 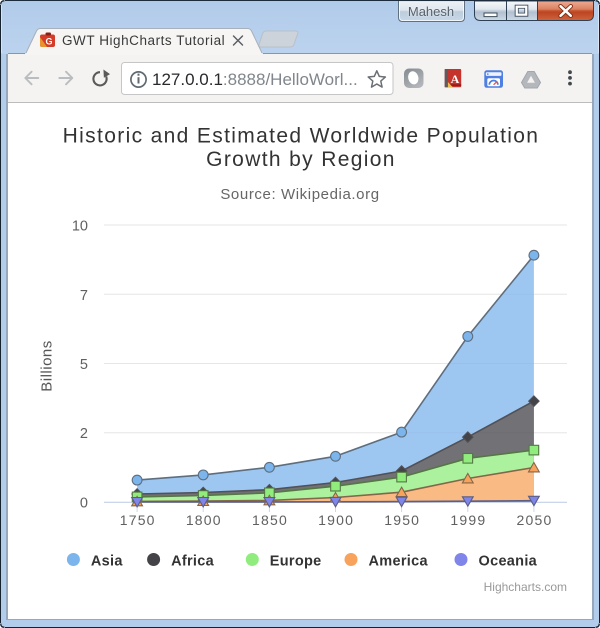 I want to click on svg-text: 1800, so click(x=204, y=520).